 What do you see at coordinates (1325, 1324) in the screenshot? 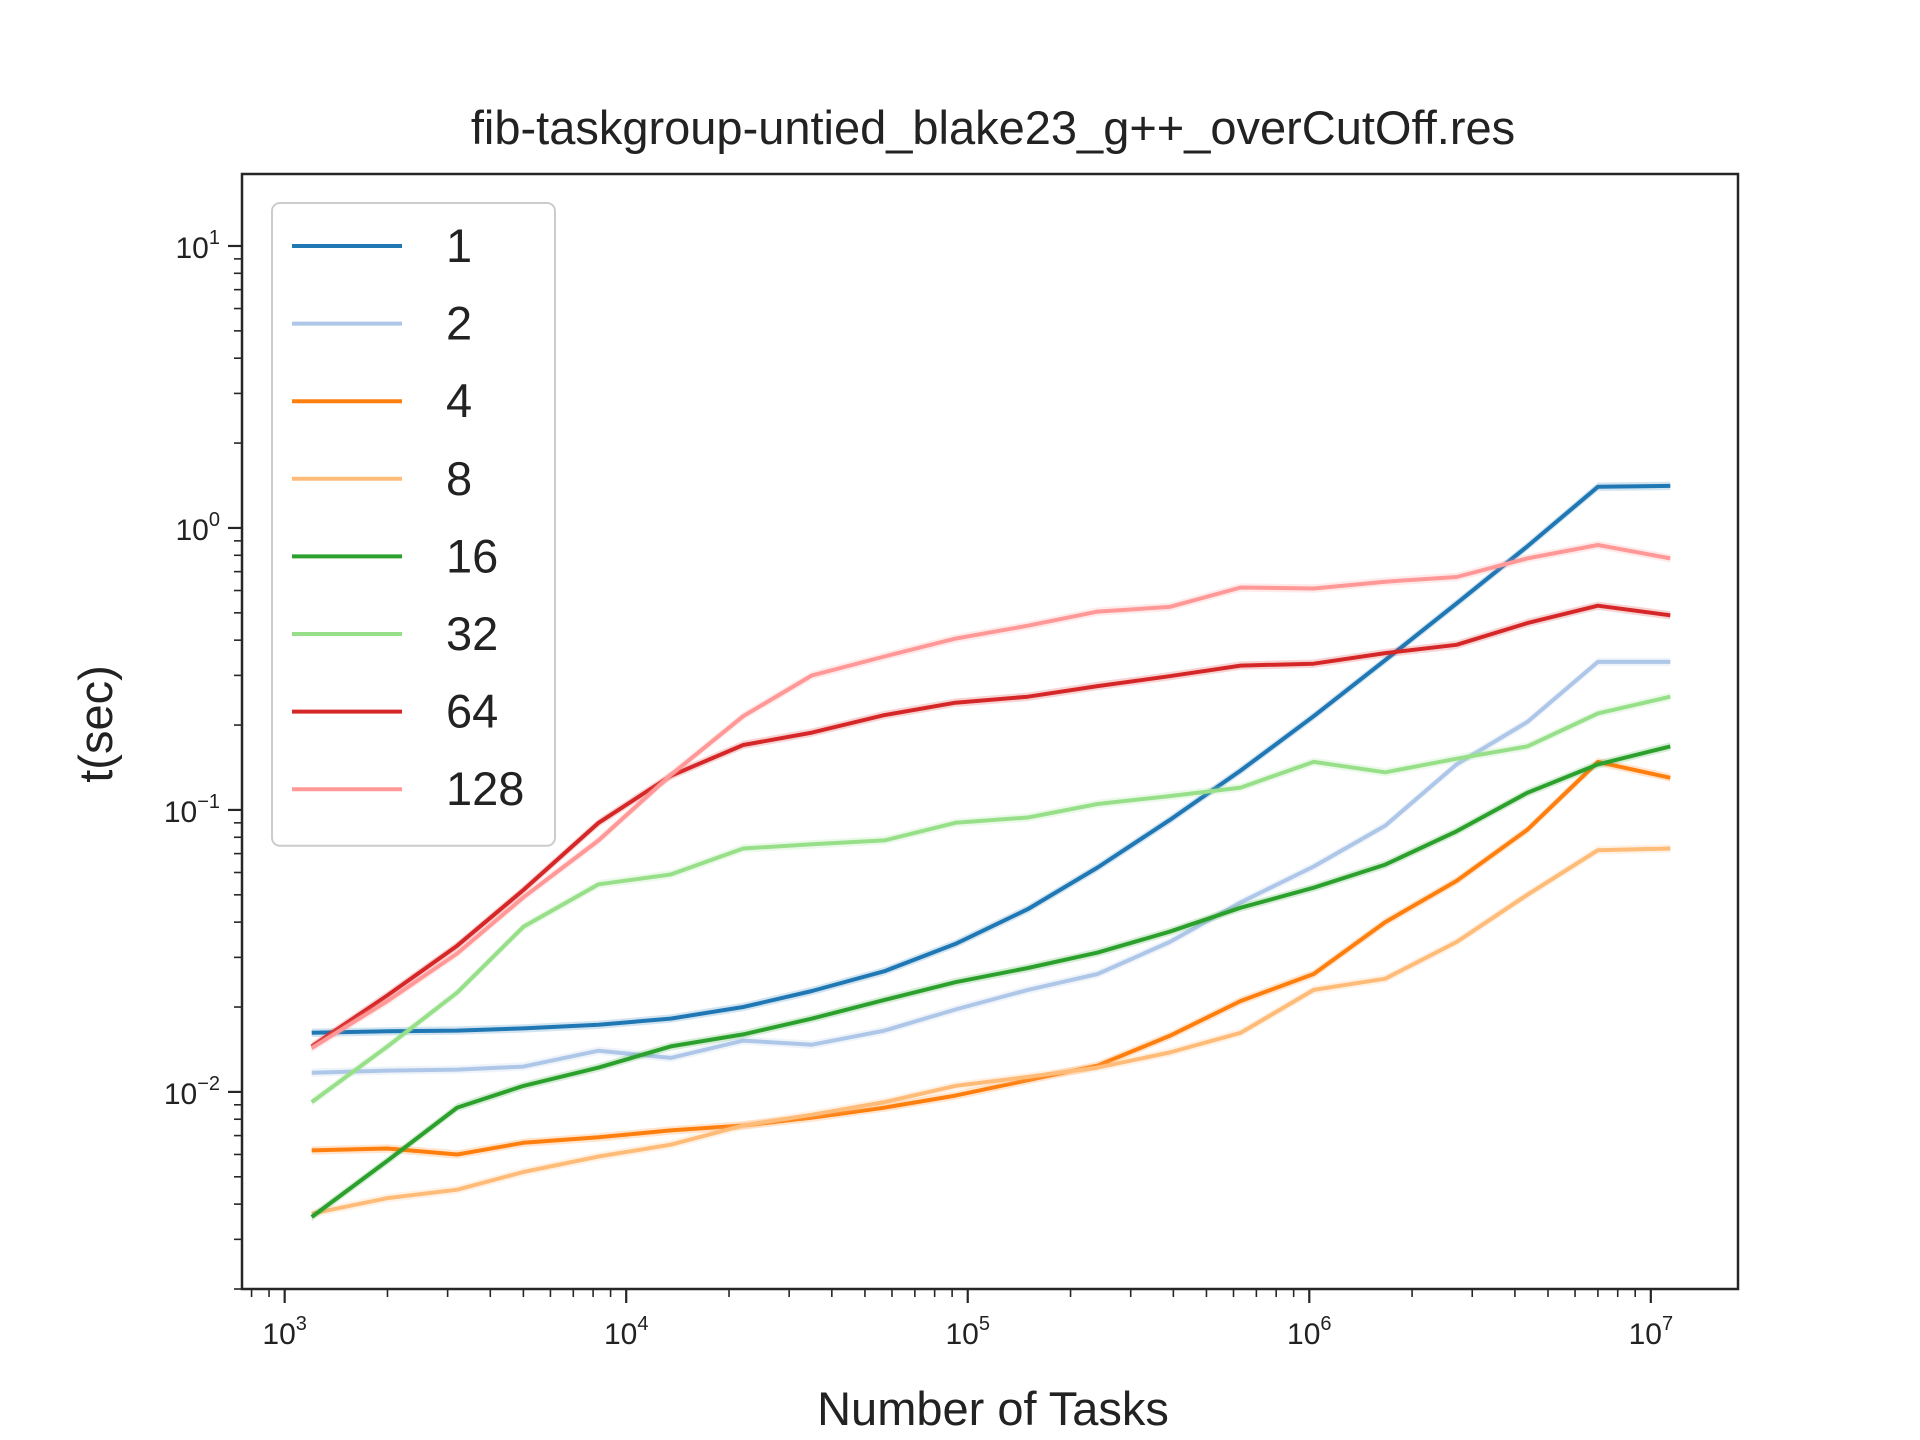
I see `x-tick-exp: 6` at bounding box center [1325, 1324].